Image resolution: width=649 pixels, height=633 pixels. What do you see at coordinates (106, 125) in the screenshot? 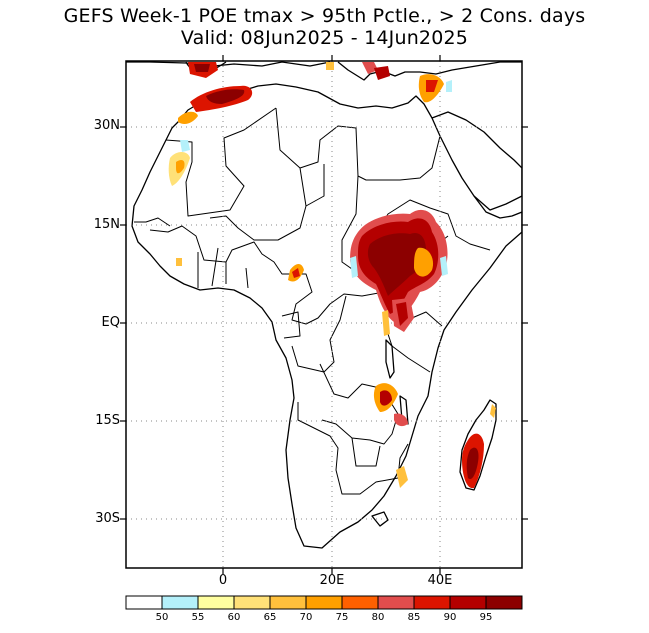
I see `lat-label-30n: 30N` at bounding box center [106, 125].